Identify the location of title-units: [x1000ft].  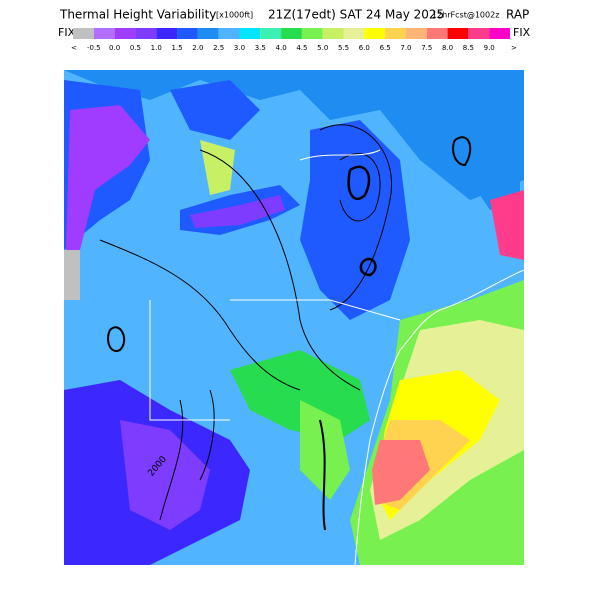
(234, 15).